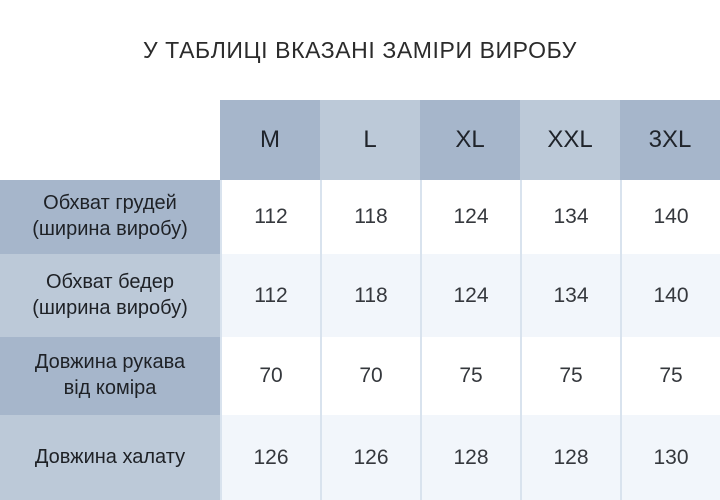 This screenshot has width=720, height=500. Describe the element at coordinates (370, 140) in the screenshot. I see `column-header-l: L` at that location.